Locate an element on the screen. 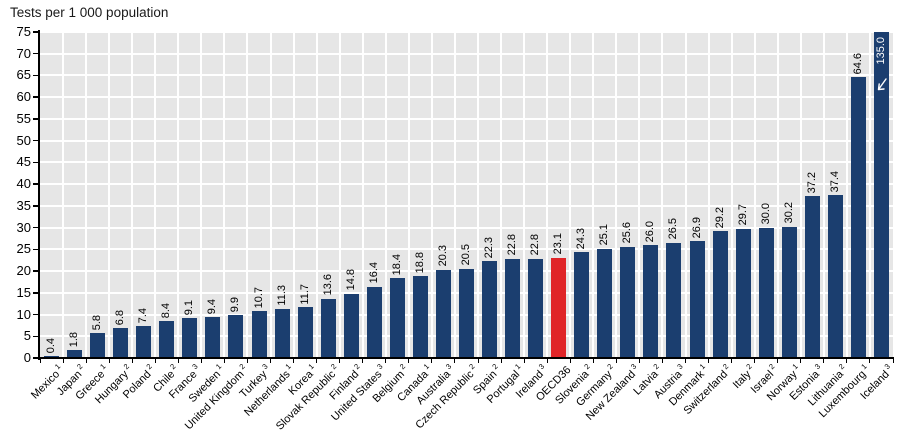 The width and height of the screenshot is (900, 448). bar-value-label: 5.8 is located at coordinates (97, 322).